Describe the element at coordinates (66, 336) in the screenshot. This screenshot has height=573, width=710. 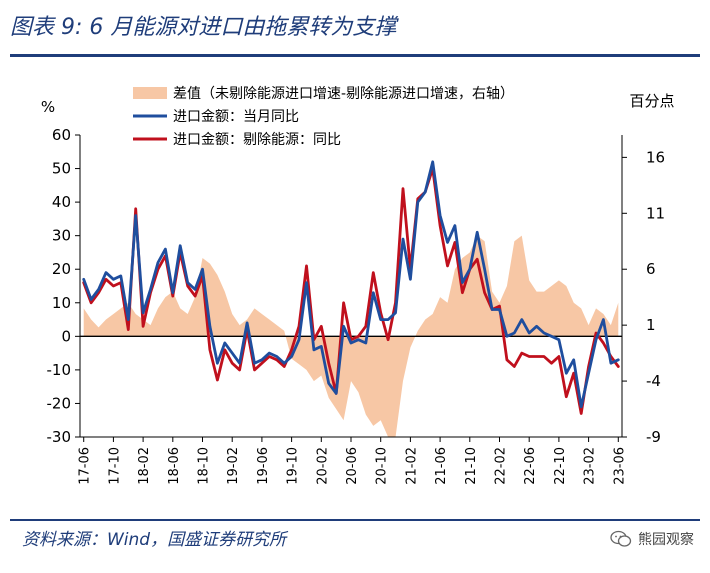
I see `left-tick-label: 0` at that location.